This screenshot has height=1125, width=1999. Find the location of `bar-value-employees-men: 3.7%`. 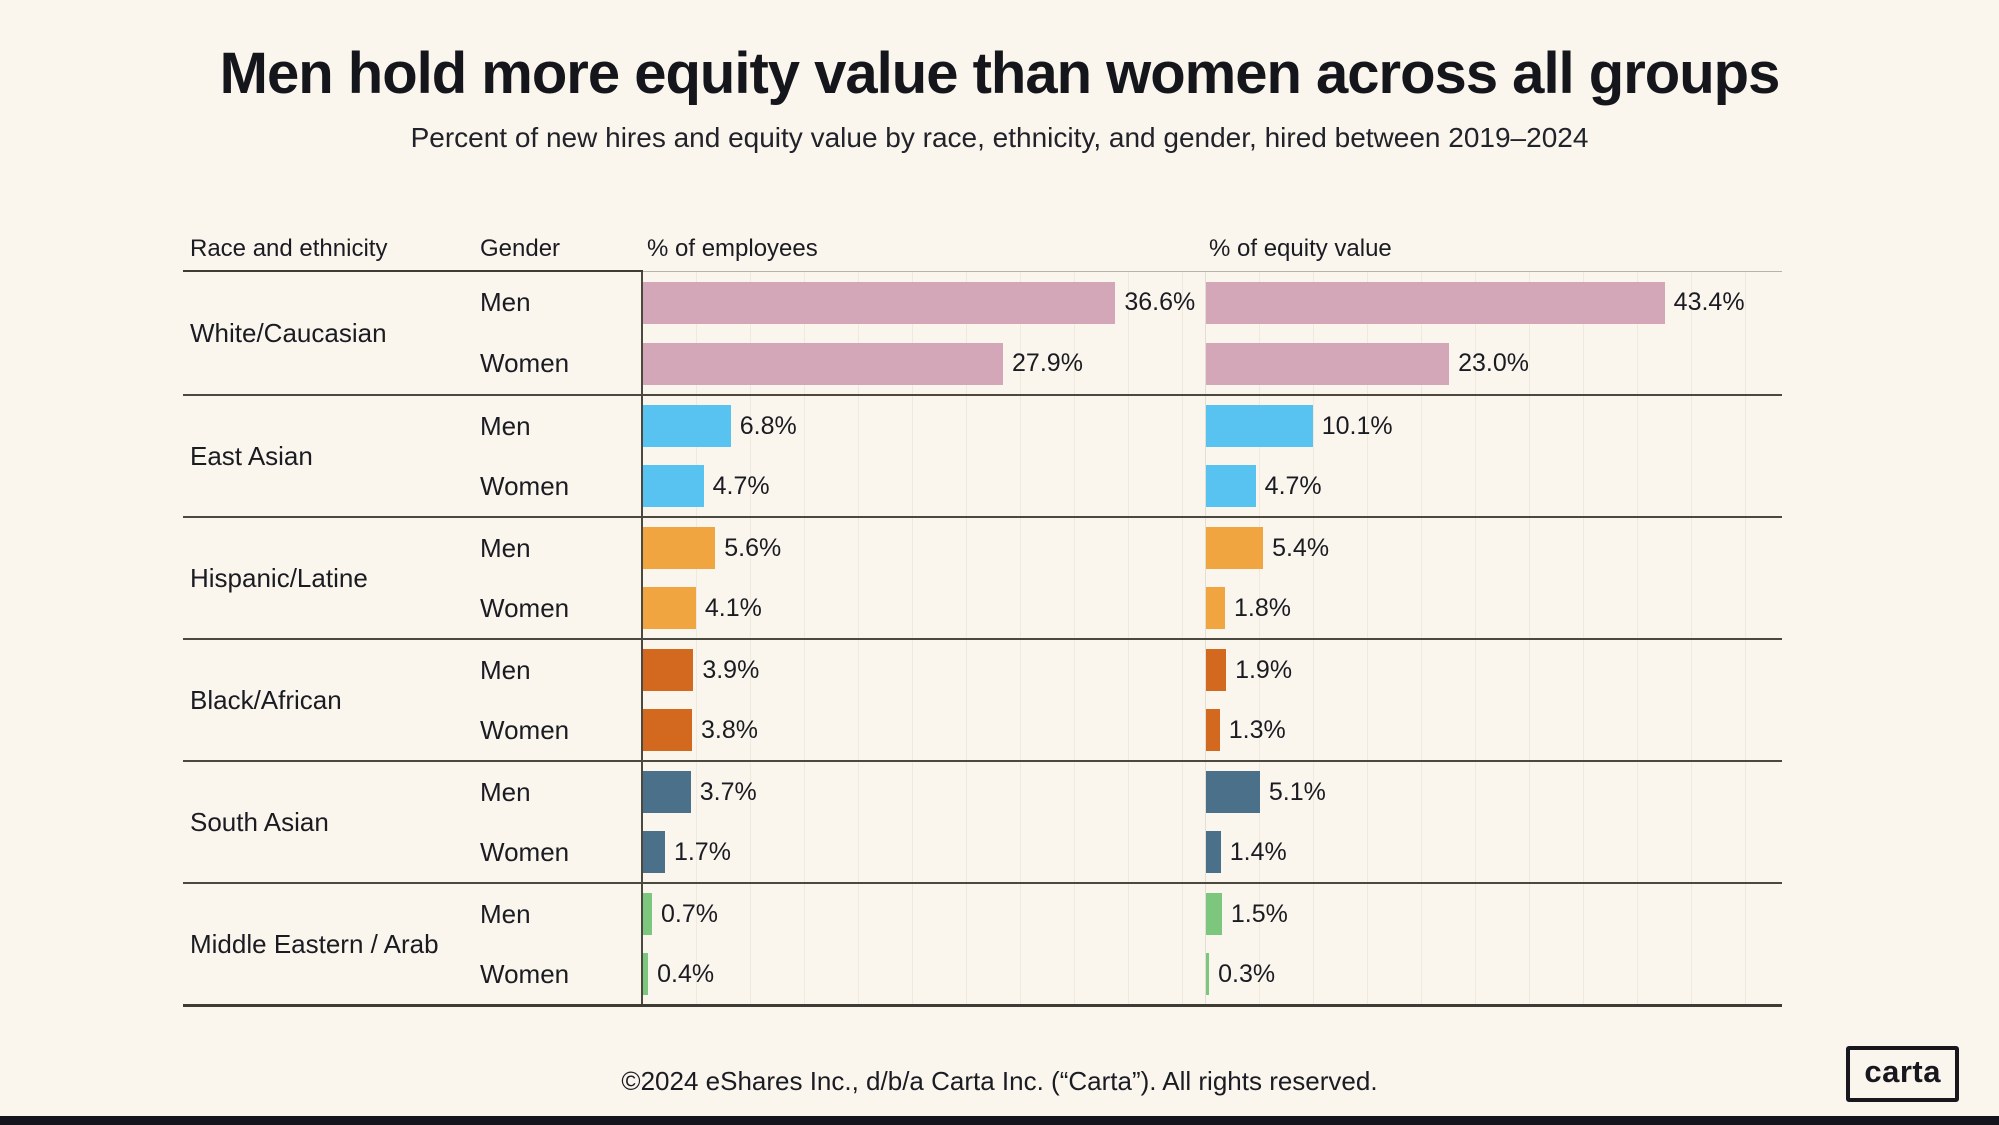

bar-value-employees-men: 3.7% is located at coordinates (728, 791).